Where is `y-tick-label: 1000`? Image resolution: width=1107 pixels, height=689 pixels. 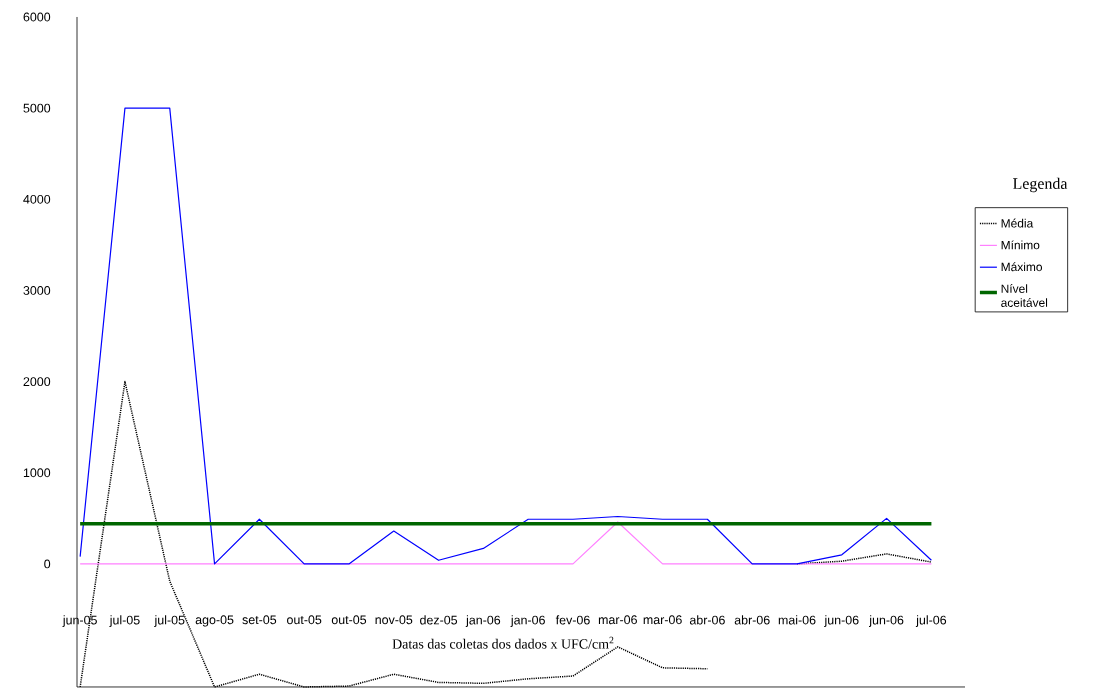 y-tick-label: 1000 is located at coordinates (37, 473).